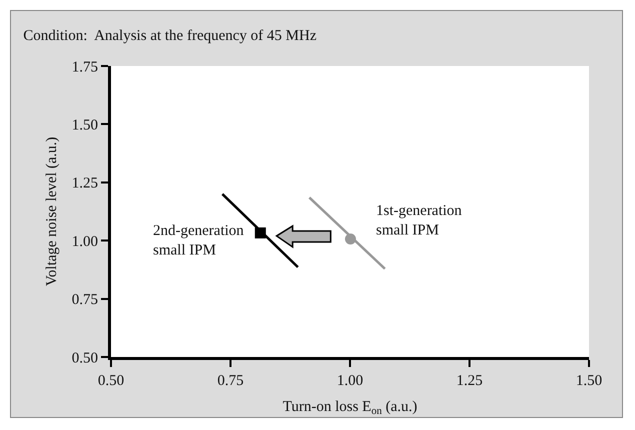  Describe the element at coordinates (419, 220) in the screenshot. I see `annotation: 1st-generation small IPM` at that location.